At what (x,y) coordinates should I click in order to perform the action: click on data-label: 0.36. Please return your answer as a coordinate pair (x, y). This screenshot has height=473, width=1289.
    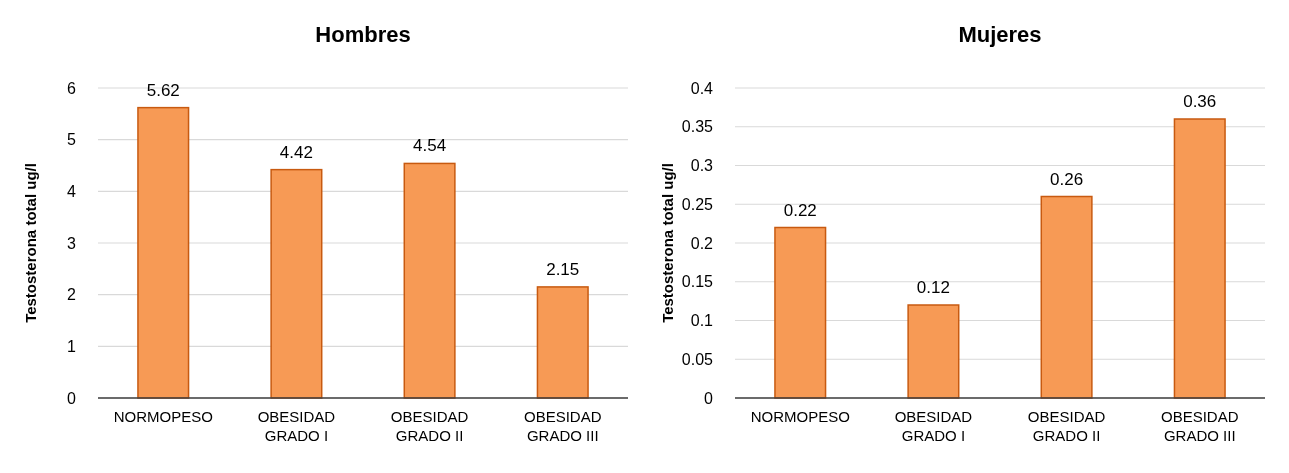
    Looking at the image, I should click on (1199, 101).